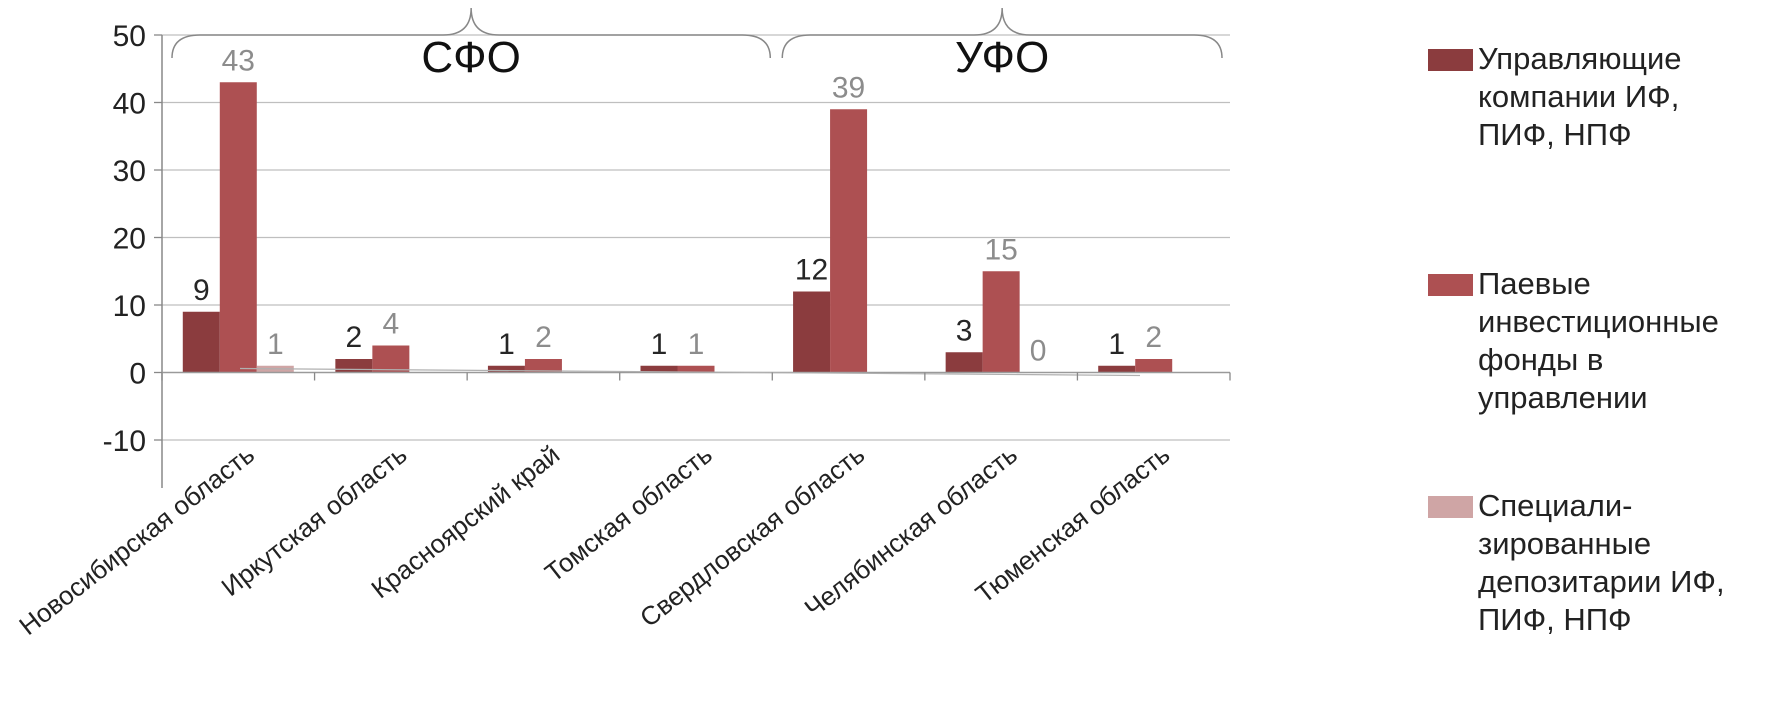 The width and height of the screenshot is (1784, 714). I want to click on y-tick-label: 20, so click(129, 239).